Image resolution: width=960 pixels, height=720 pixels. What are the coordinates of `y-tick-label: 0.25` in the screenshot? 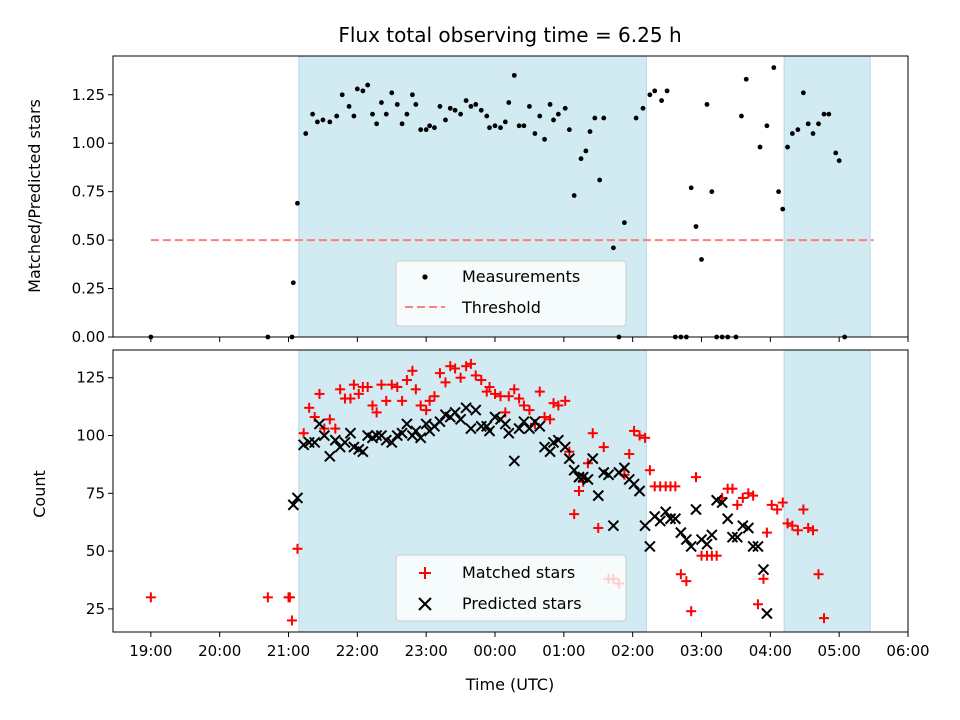 It's located at (88, 289).